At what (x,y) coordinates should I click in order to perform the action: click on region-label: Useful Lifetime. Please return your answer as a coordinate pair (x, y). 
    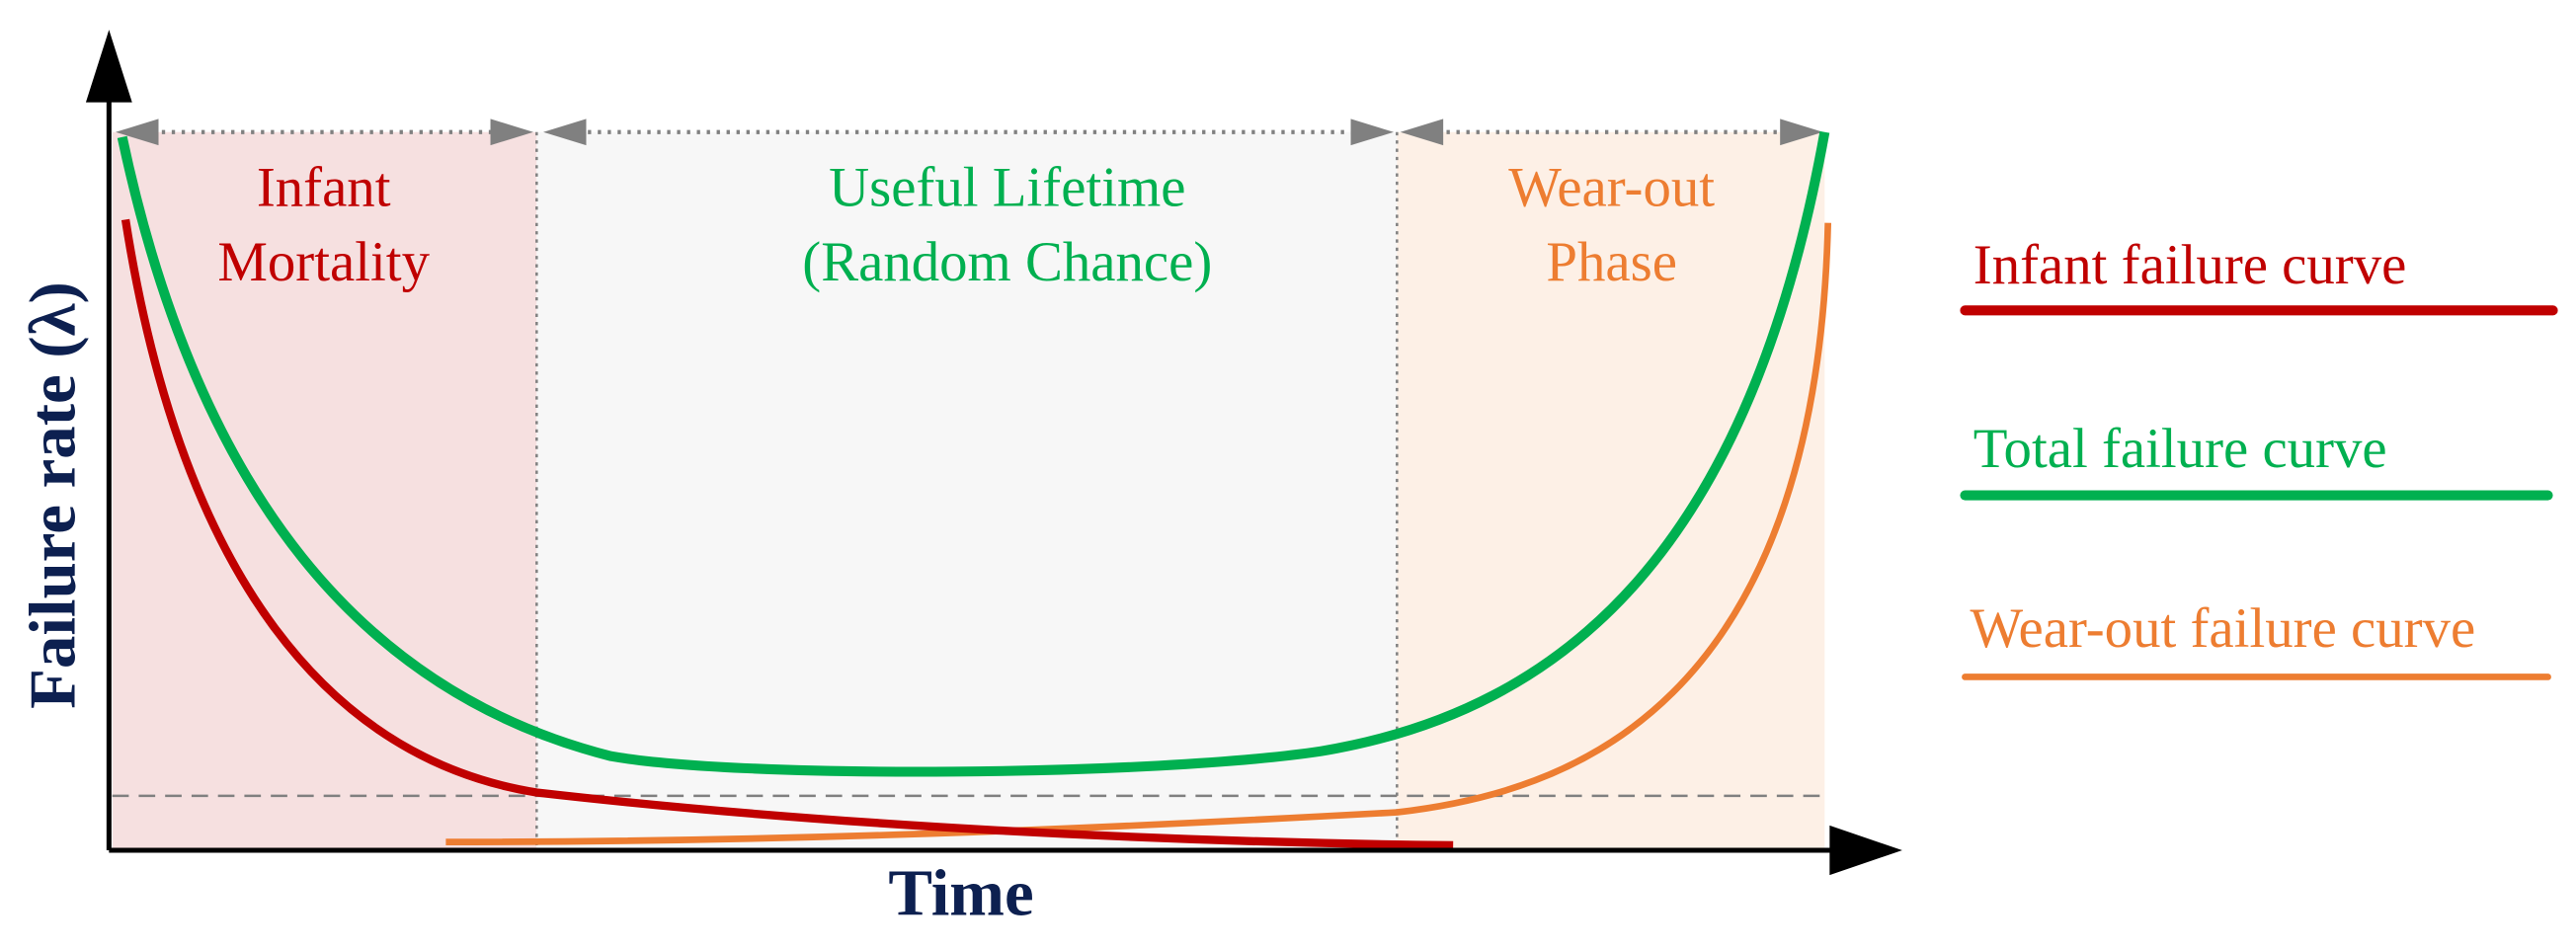
    Looking at the image, I should click on (1007, 188).